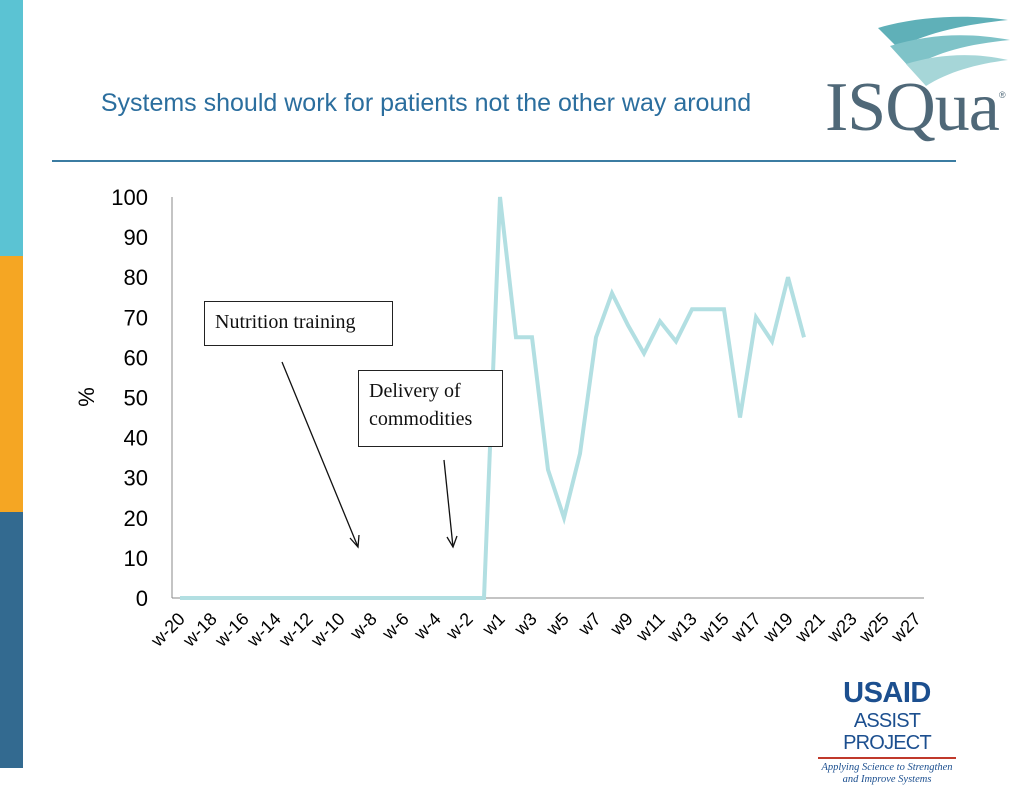  I want to click on x-tick-label: w-6, so click(394, 626).